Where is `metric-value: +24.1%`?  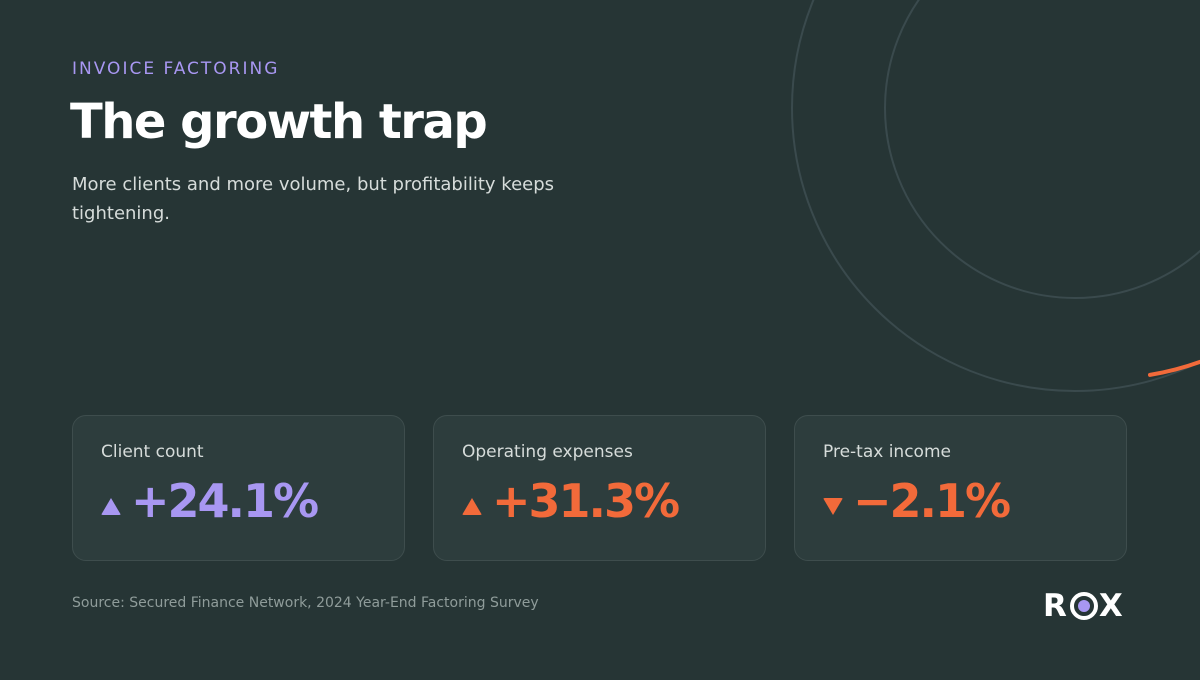 metric-value: +24.1% is located at coordinates (225, 501).